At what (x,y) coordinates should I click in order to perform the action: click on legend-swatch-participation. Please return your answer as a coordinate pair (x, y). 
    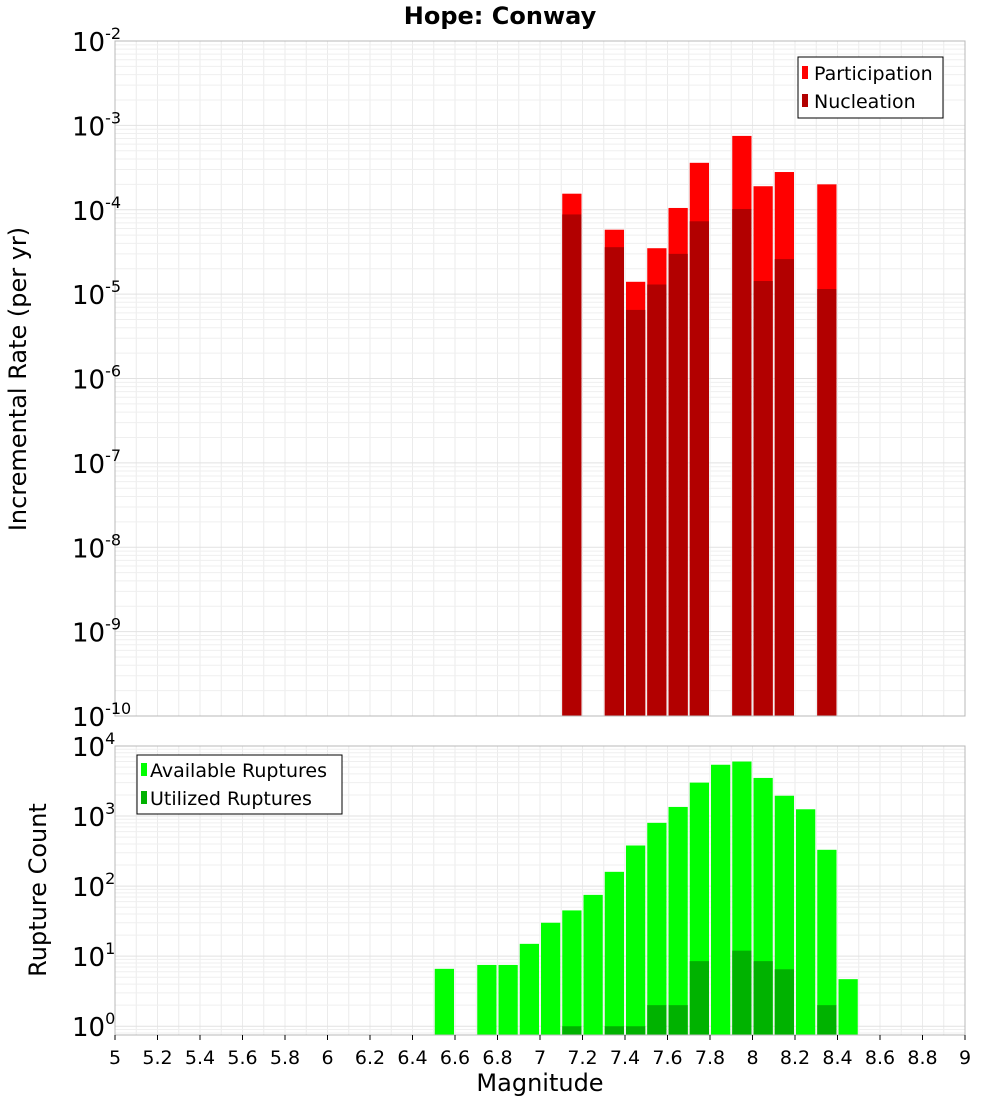
    Looking at the image, I should click on (805, 72).